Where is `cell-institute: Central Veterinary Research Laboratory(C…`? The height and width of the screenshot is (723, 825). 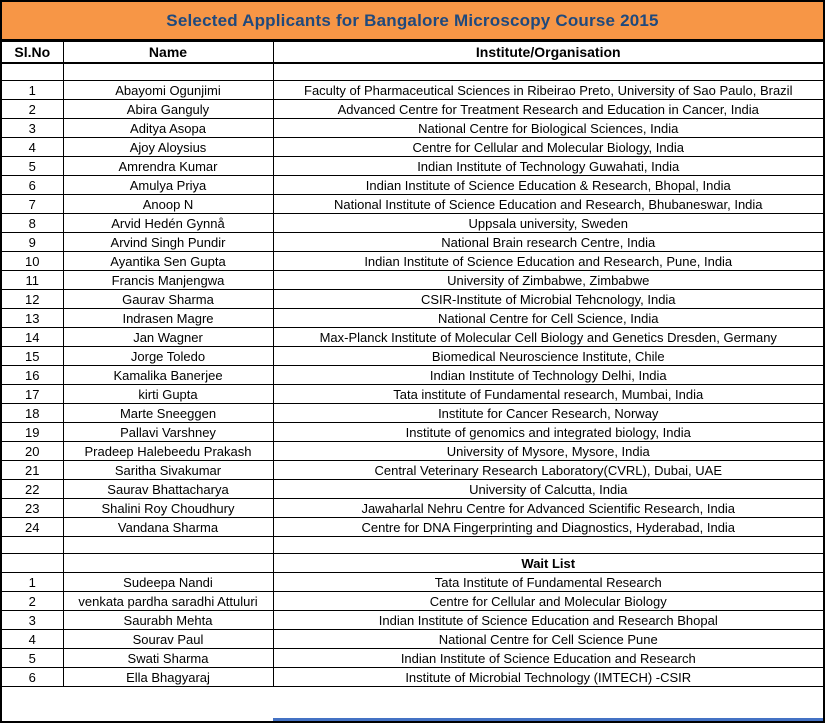 cell-institute: Central Veterinary Research Laboratory(C… is located at coordinates (547, 470).